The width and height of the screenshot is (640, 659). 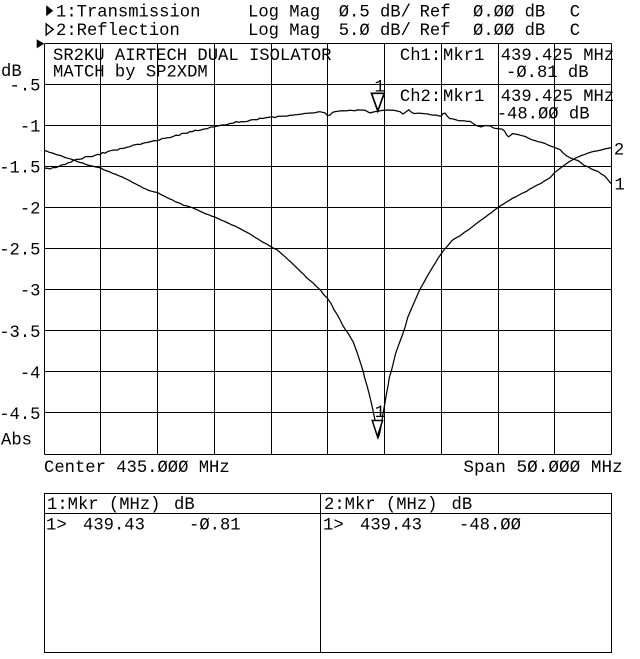 I want to click on svg-text: -2, so click(x=30, y=210).